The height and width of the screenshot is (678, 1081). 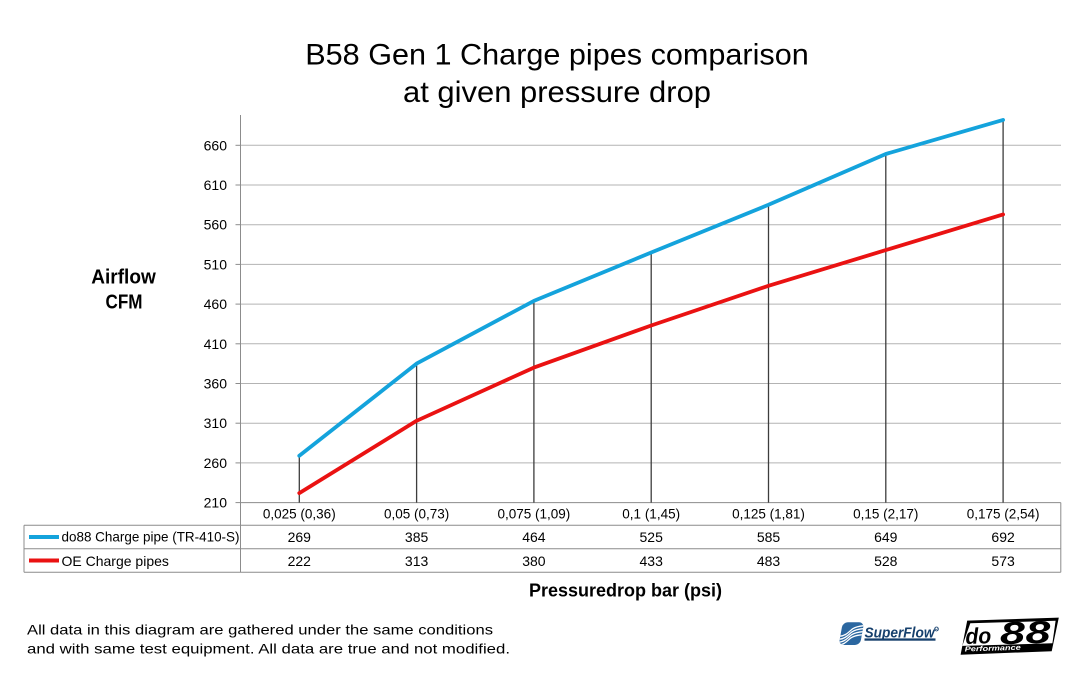 I want to click on svg-text: at given pressure drop, so click(x=557, y=92).